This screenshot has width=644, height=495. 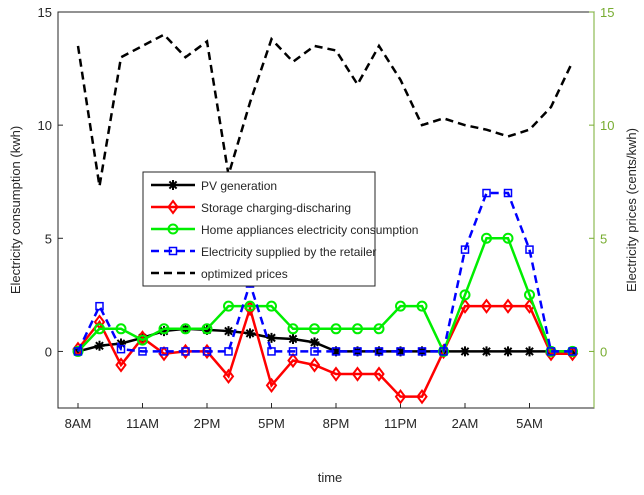 What do you see at coordinates (78, 423) in the screenshot?
I see `x-tick-label: 8AM` at bounding box center [78, 423].